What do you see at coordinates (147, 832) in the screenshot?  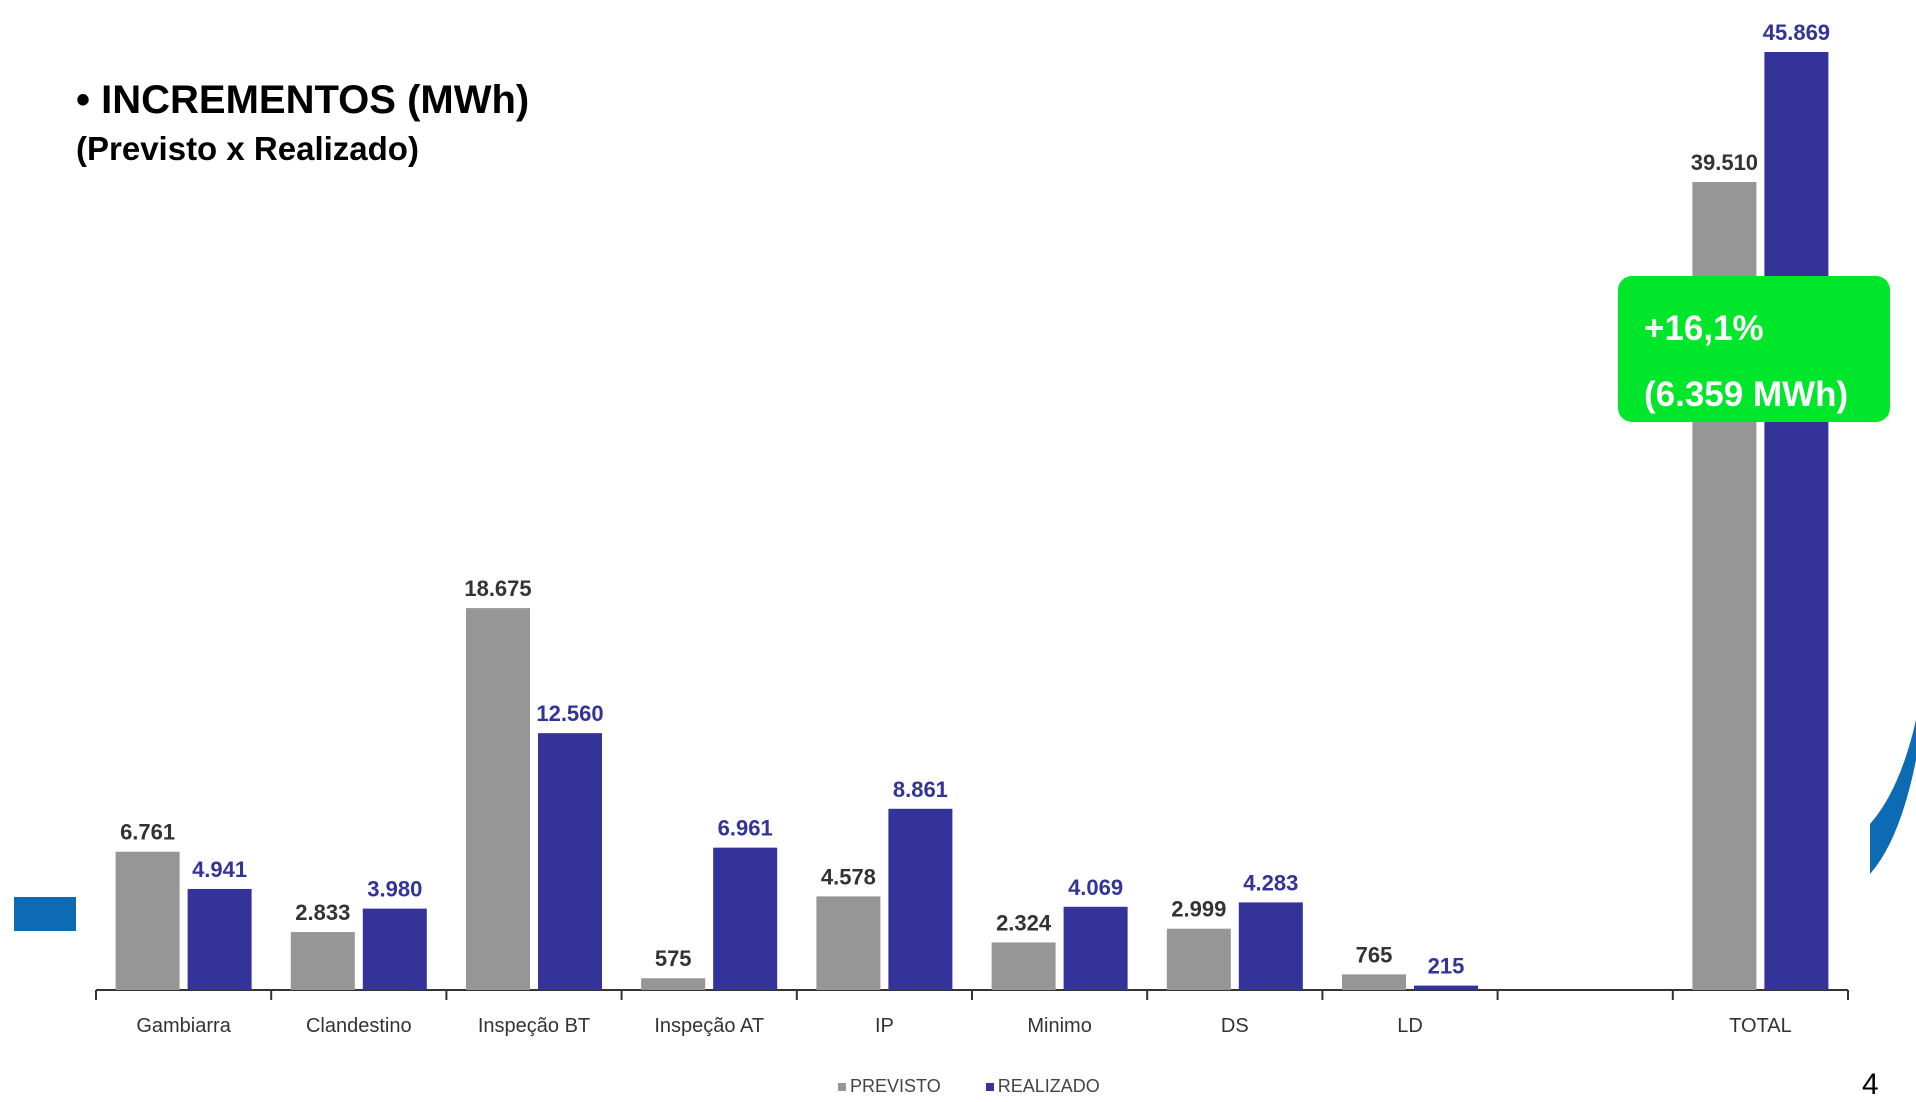 I see `data-label-previsto: 6.761` at bounding box center [147, 832].